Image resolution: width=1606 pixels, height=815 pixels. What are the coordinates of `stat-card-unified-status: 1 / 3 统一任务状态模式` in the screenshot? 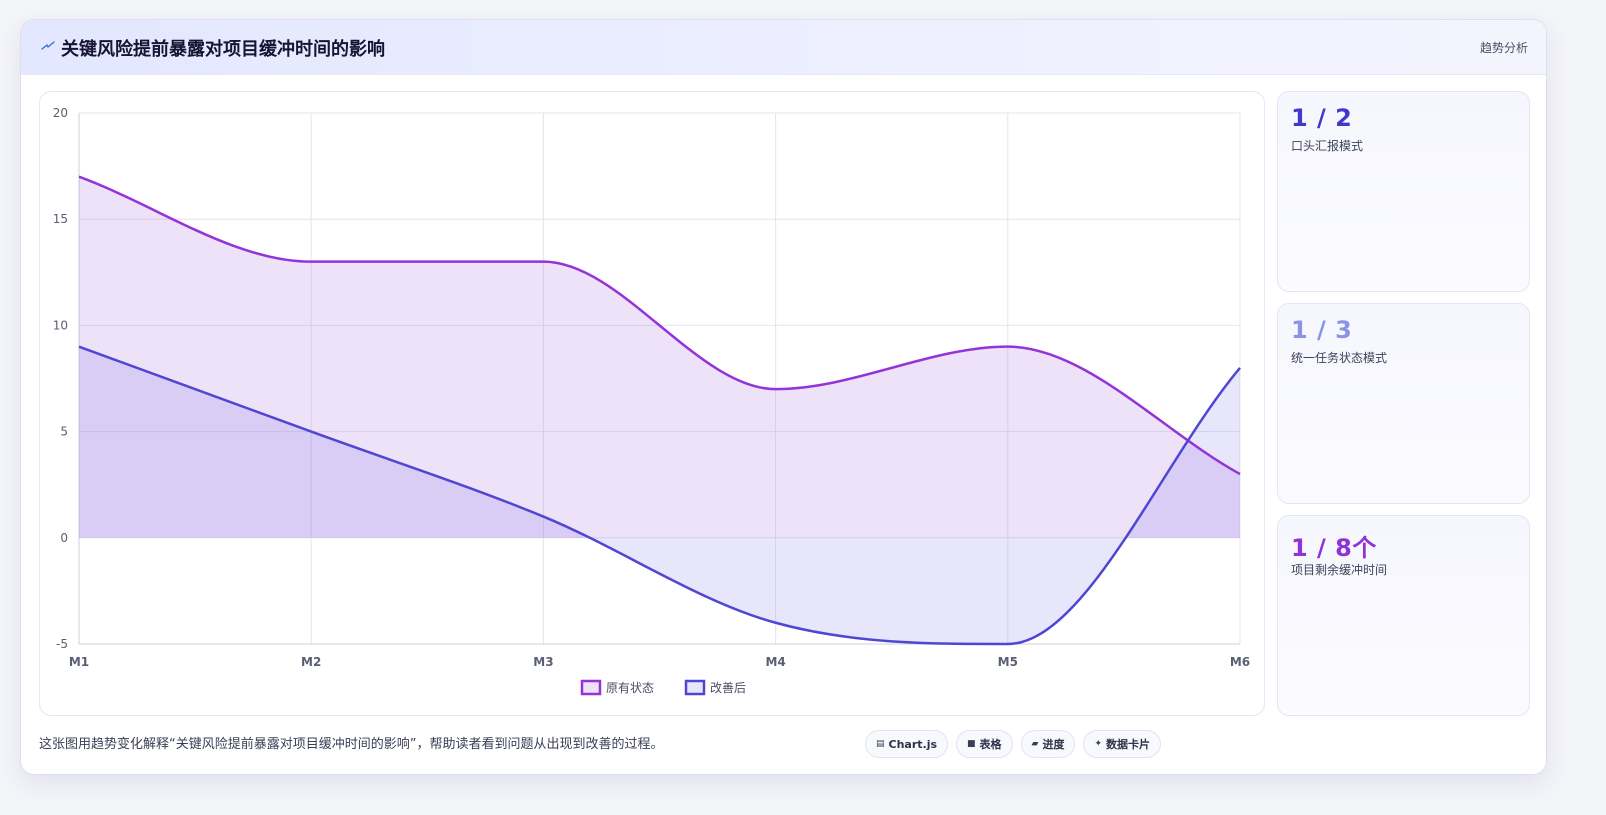 It's located at (1403, 403).